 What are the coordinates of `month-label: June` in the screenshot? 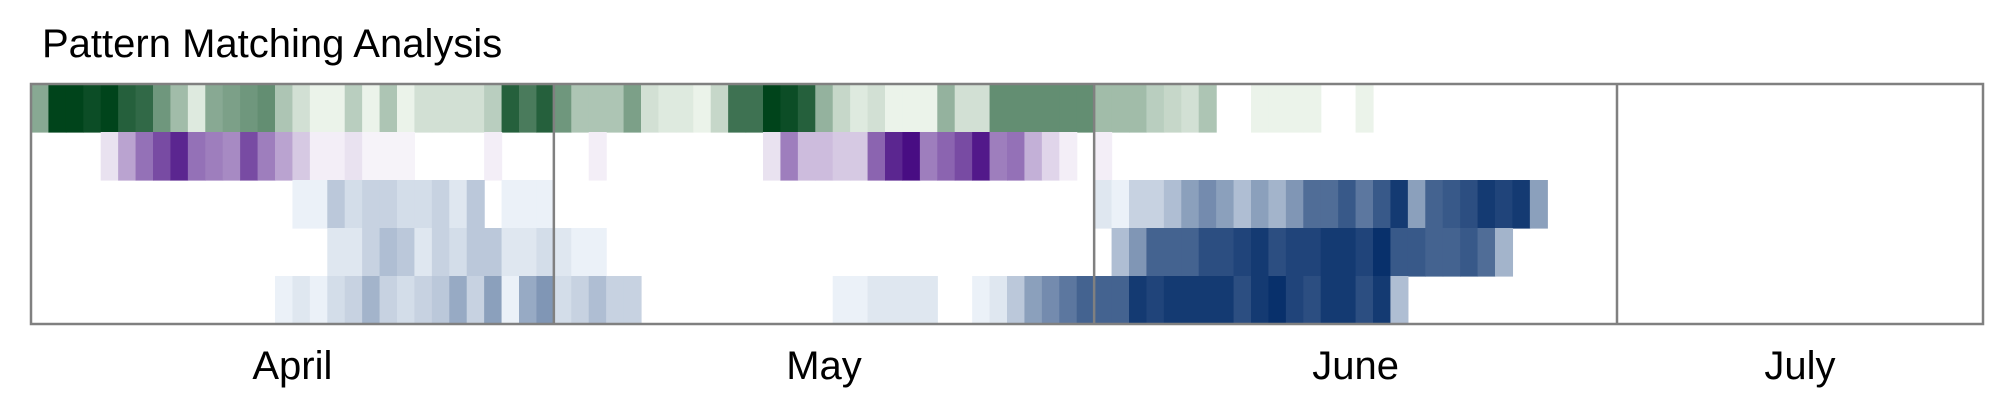 It's located at (1355, 366).